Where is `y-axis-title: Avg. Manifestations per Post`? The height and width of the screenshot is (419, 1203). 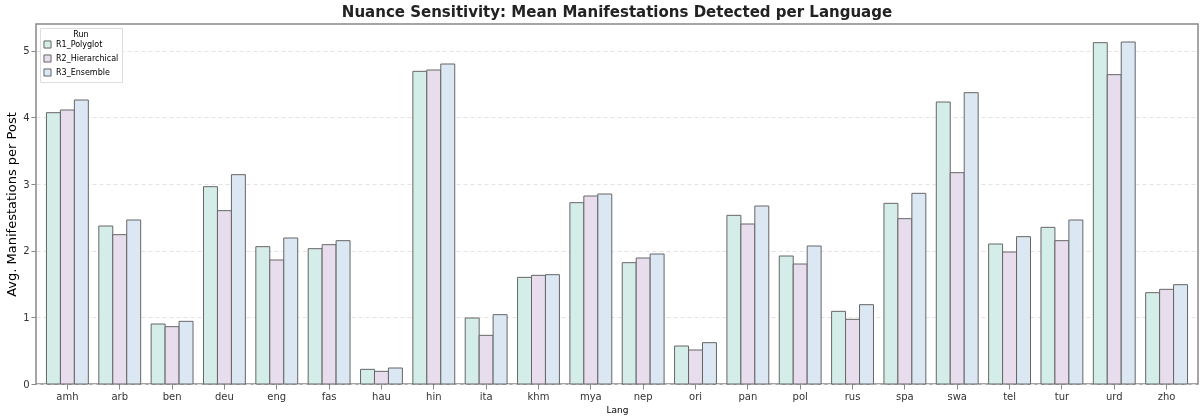 y-axis-title: Avg. Manifestations per Post is located at coordinates (12, 204).